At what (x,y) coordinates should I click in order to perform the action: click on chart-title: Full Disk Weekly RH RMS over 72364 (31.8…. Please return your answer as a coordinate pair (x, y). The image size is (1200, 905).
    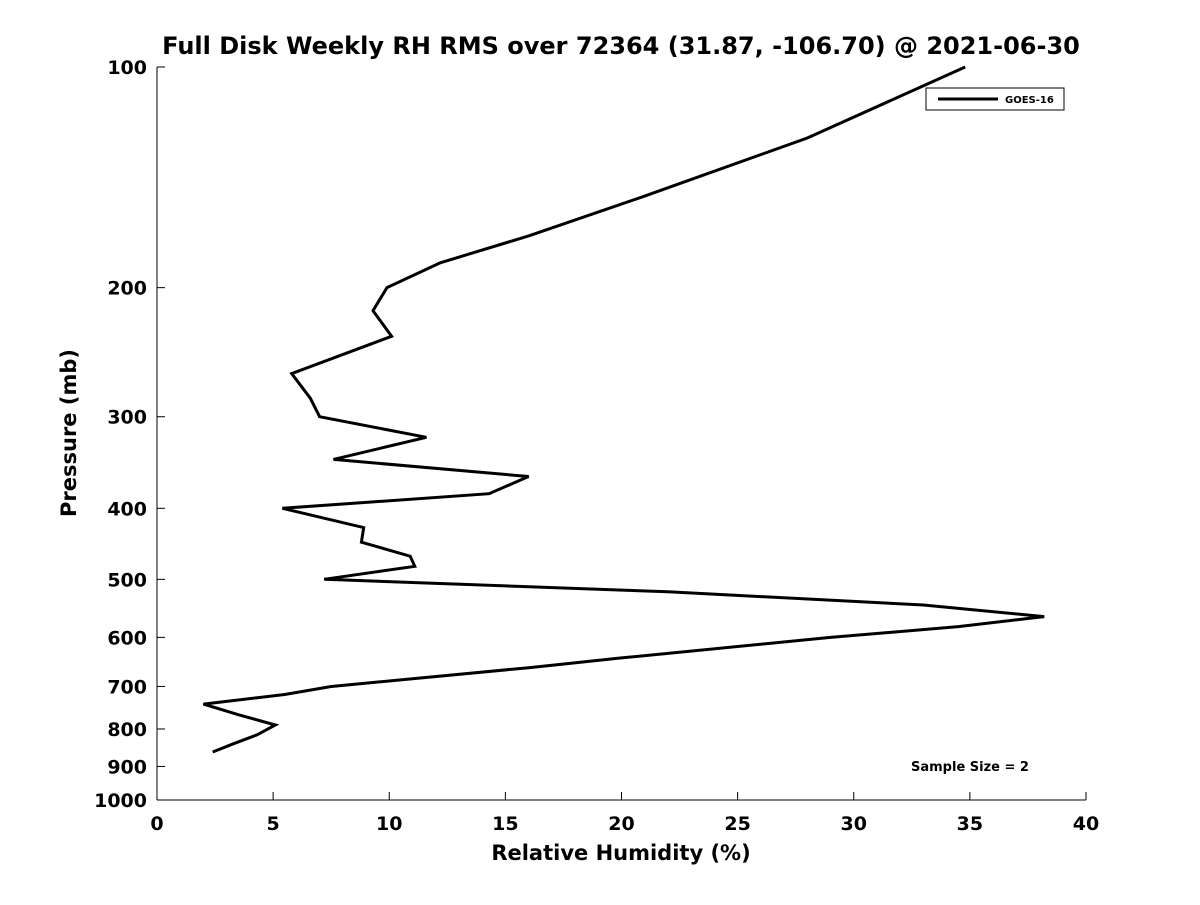
    Looking at the image, I should click on (621, 46).